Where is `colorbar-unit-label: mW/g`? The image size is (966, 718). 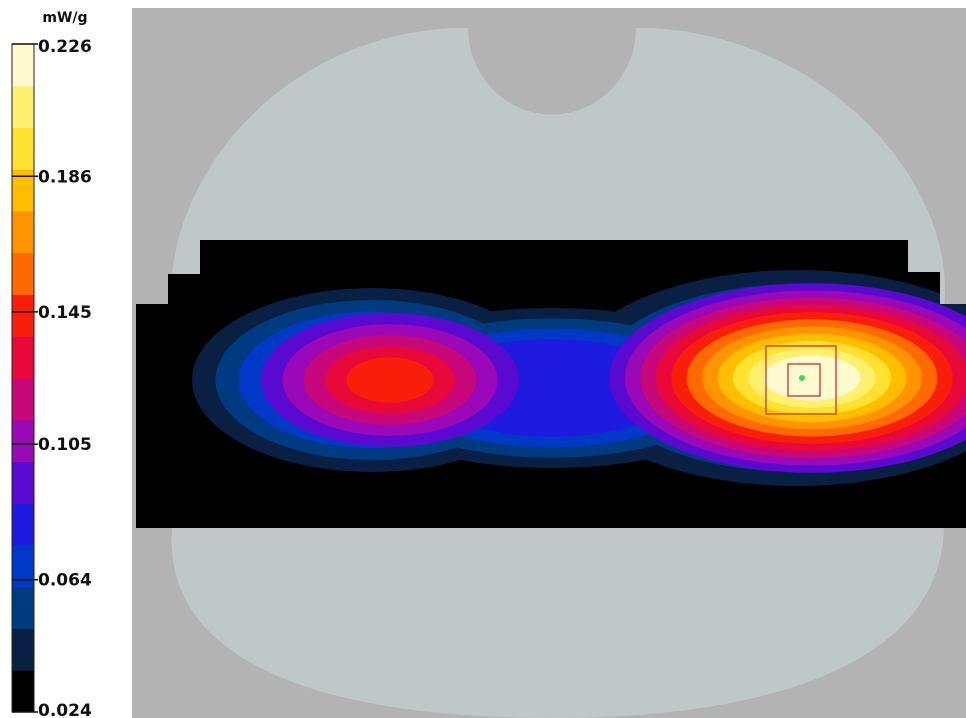 colorbar-unit-label: mW/g is located at coordinates (64, 18).